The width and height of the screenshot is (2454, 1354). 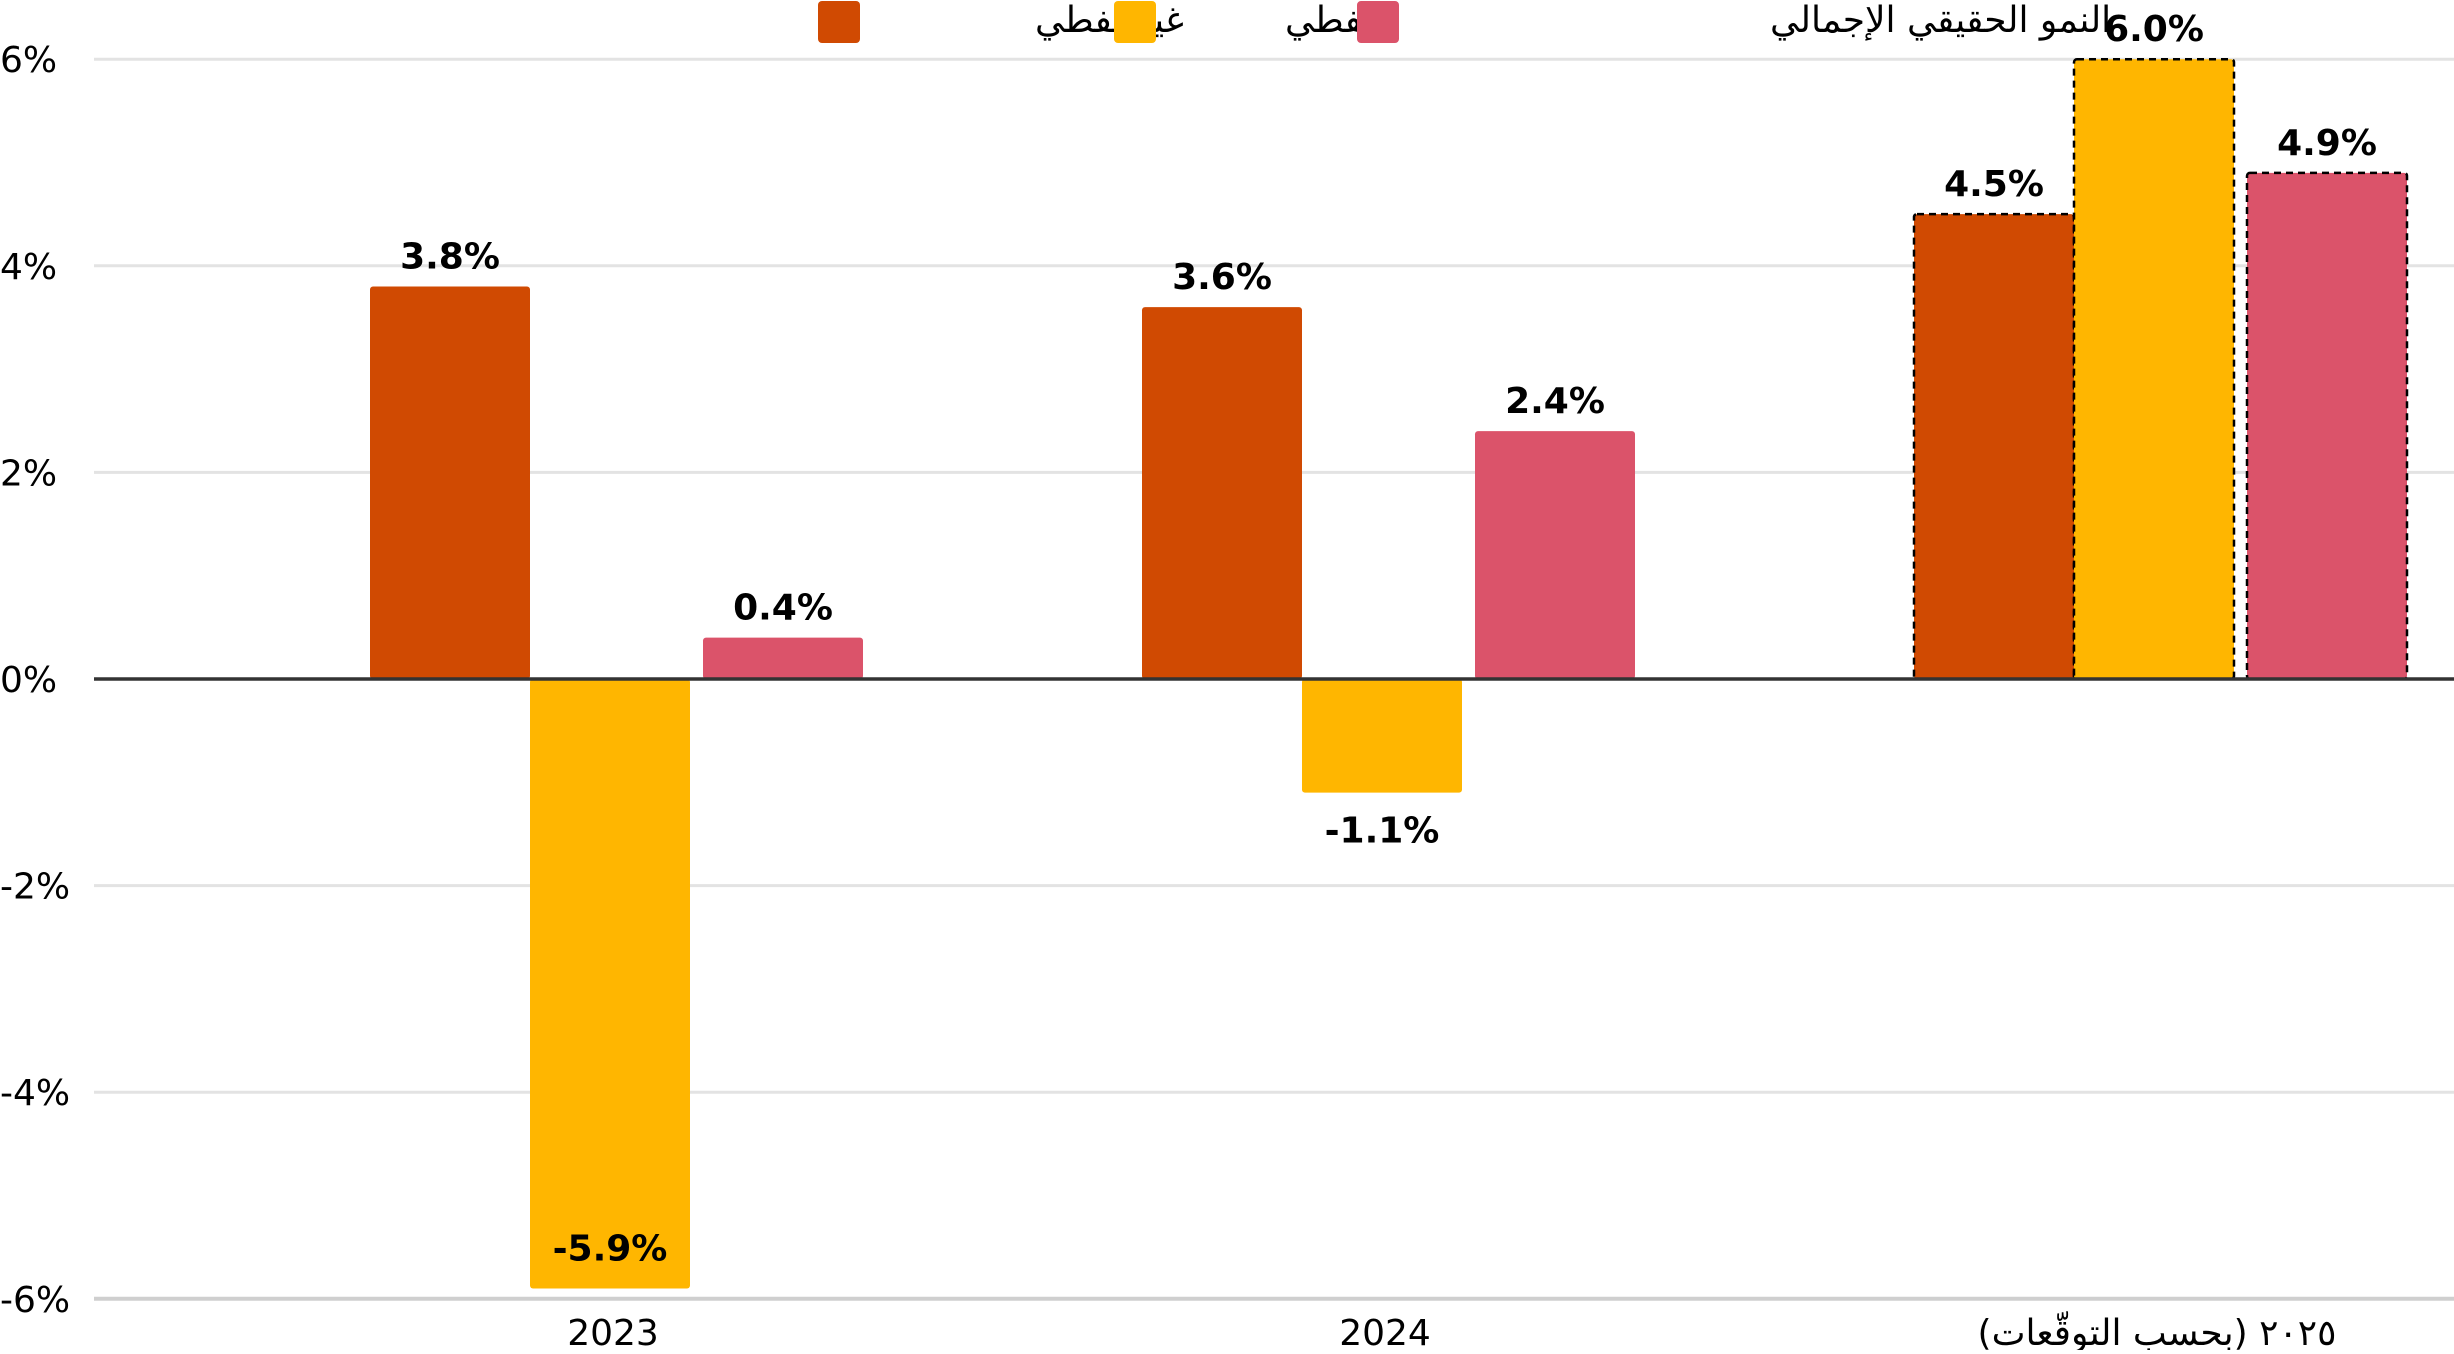 What do you see at coordinates (1222, 277) in the screenshot?
I see `data-label: 3.6%` at bounding box center [1222, 277].